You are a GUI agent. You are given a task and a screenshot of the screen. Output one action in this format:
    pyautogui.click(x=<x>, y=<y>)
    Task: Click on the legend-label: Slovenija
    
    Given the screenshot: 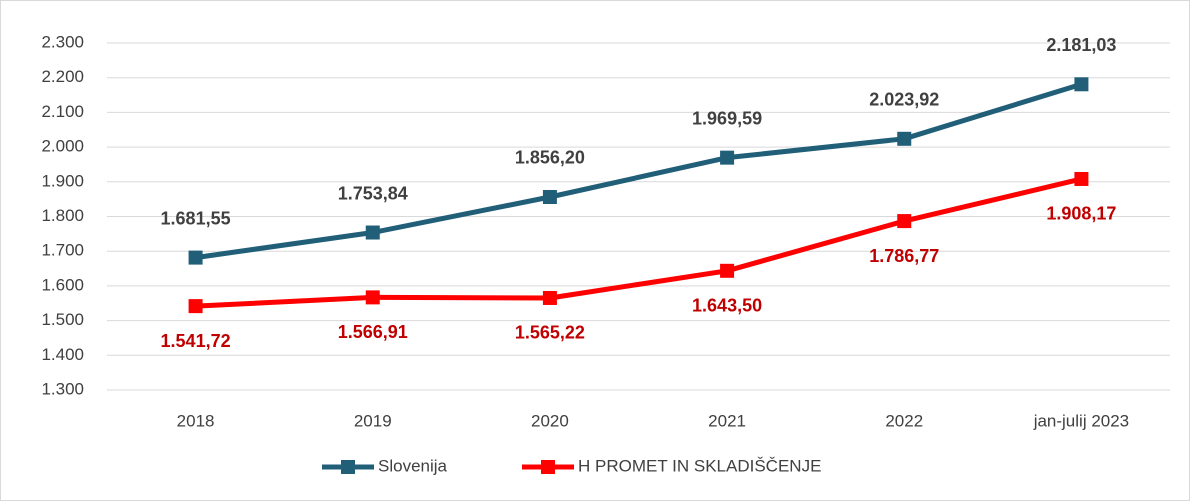 What is the action you would take?
    pyautogui.click(x=413, y=465)
    